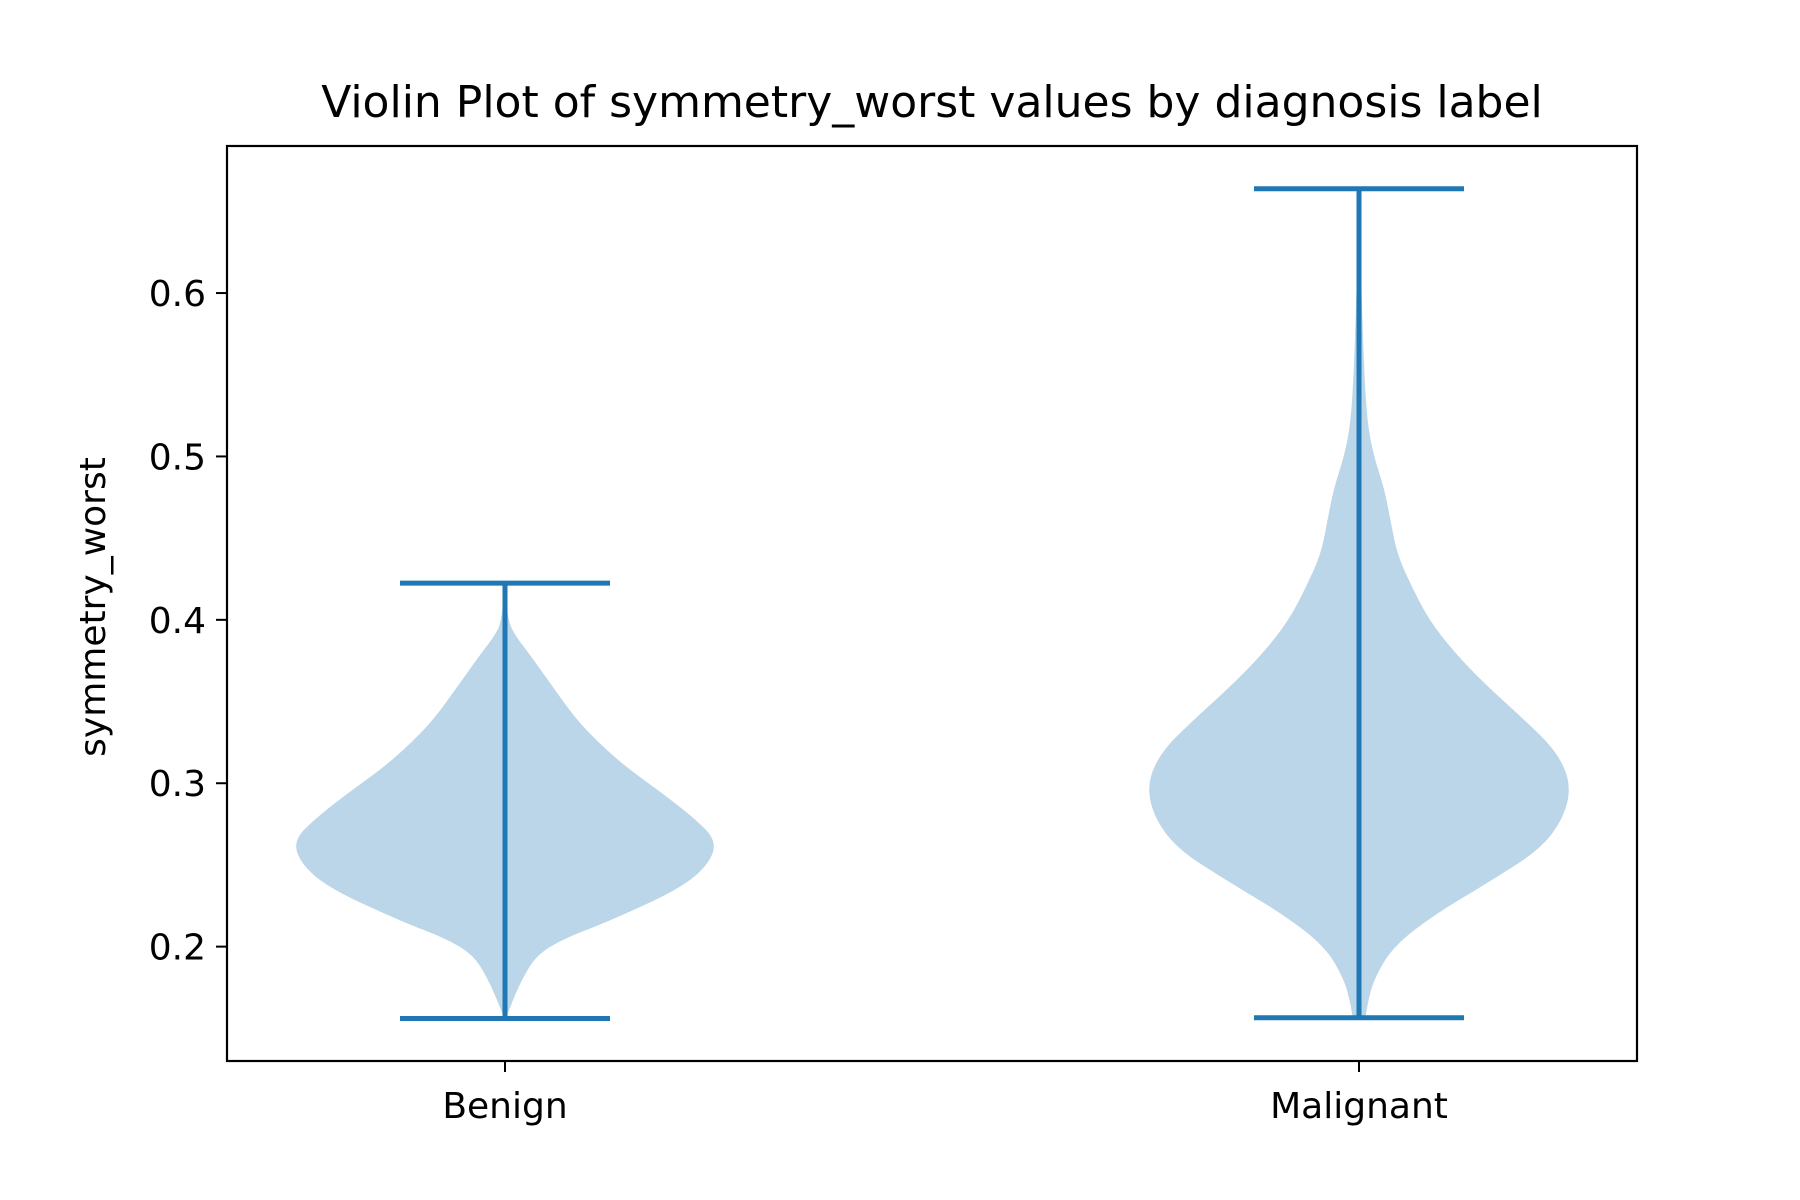 This screenshot has width=1800, height=1200. I want to click on y-axis: 0.2 0.3 0.4 0.5 0.6, so click(188, 621).